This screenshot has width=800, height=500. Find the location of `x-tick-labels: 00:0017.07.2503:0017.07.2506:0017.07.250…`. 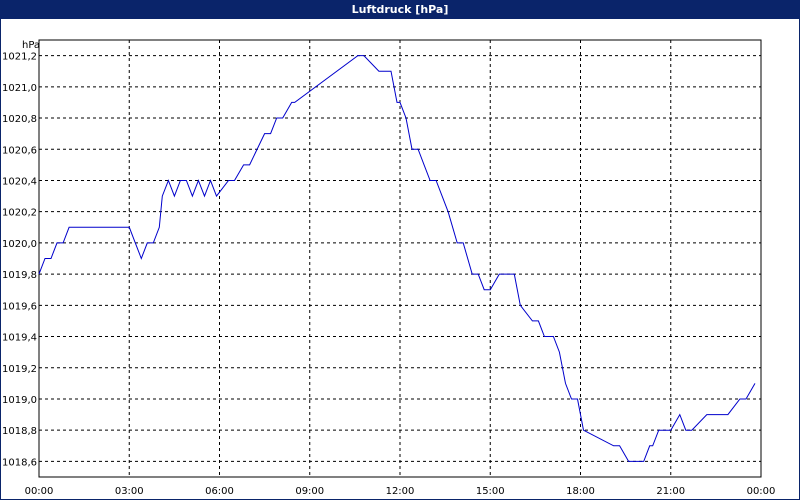

x-tick-labels: 00:0017.07.2503:0017.07.2506:0017.07.250… is located at coordinates (400, 491).